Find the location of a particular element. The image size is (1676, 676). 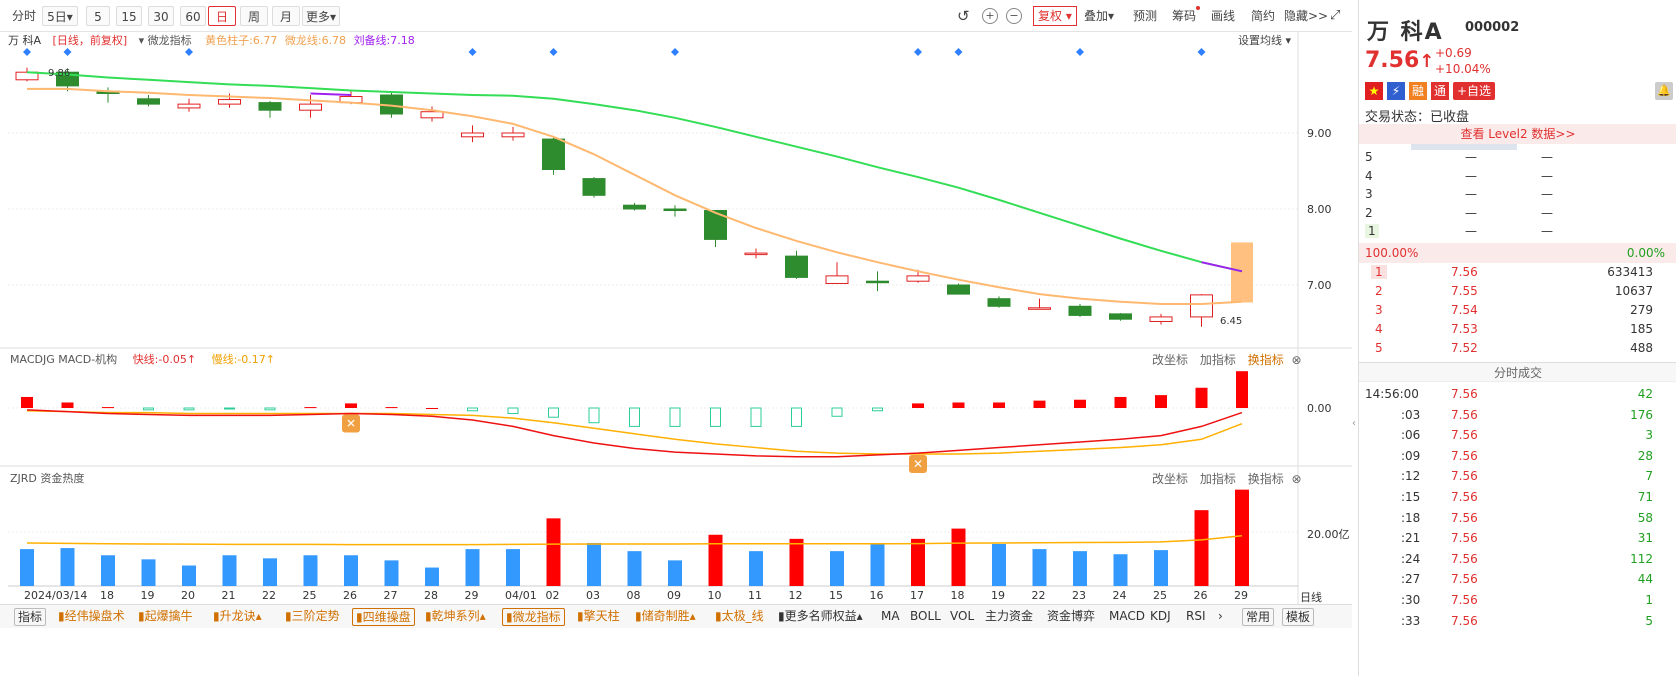

level2-link: 查看 Level2 数据>> is located at coordinates (1517, 134).